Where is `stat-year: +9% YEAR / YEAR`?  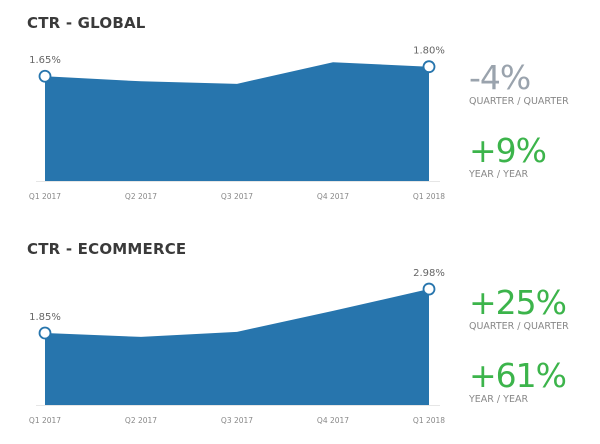 stat-year: +9% YEAR / YEAR is located at coordinates (507, 157).